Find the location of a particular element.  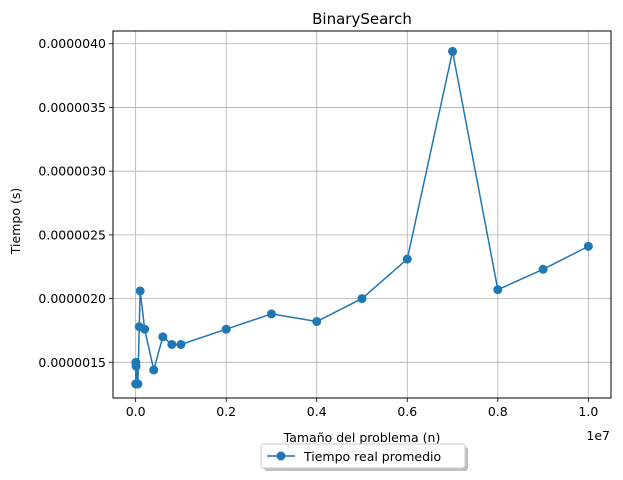

x-tick-label: 0.2 is located at coordinates (226, 411).